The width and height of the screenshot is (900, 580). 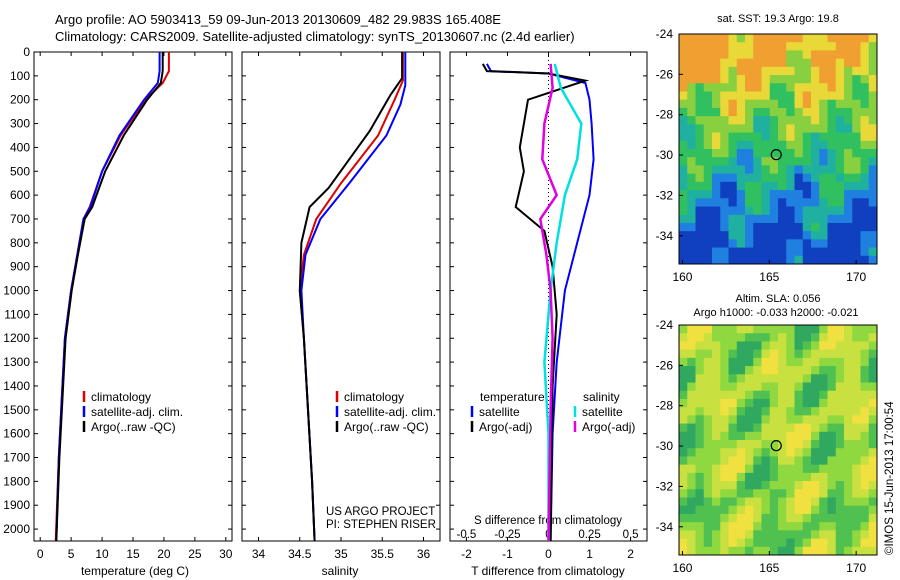 I want to click on depth-tick-label: 400, so click(x=20, y=147).